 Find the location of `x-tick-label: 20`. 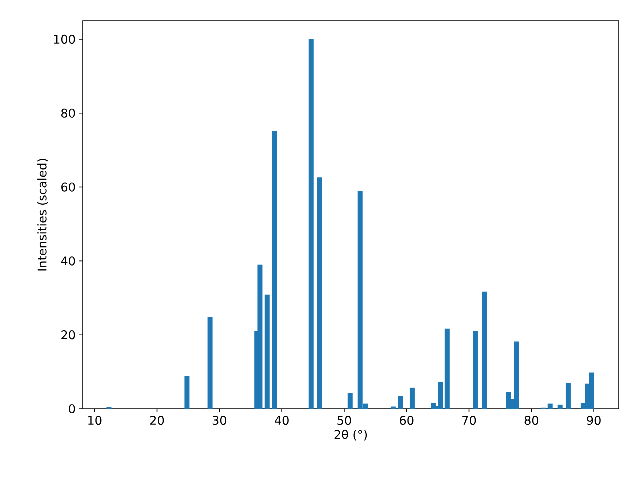

x-tick-label: 20 is located at coordinates (157, 421).